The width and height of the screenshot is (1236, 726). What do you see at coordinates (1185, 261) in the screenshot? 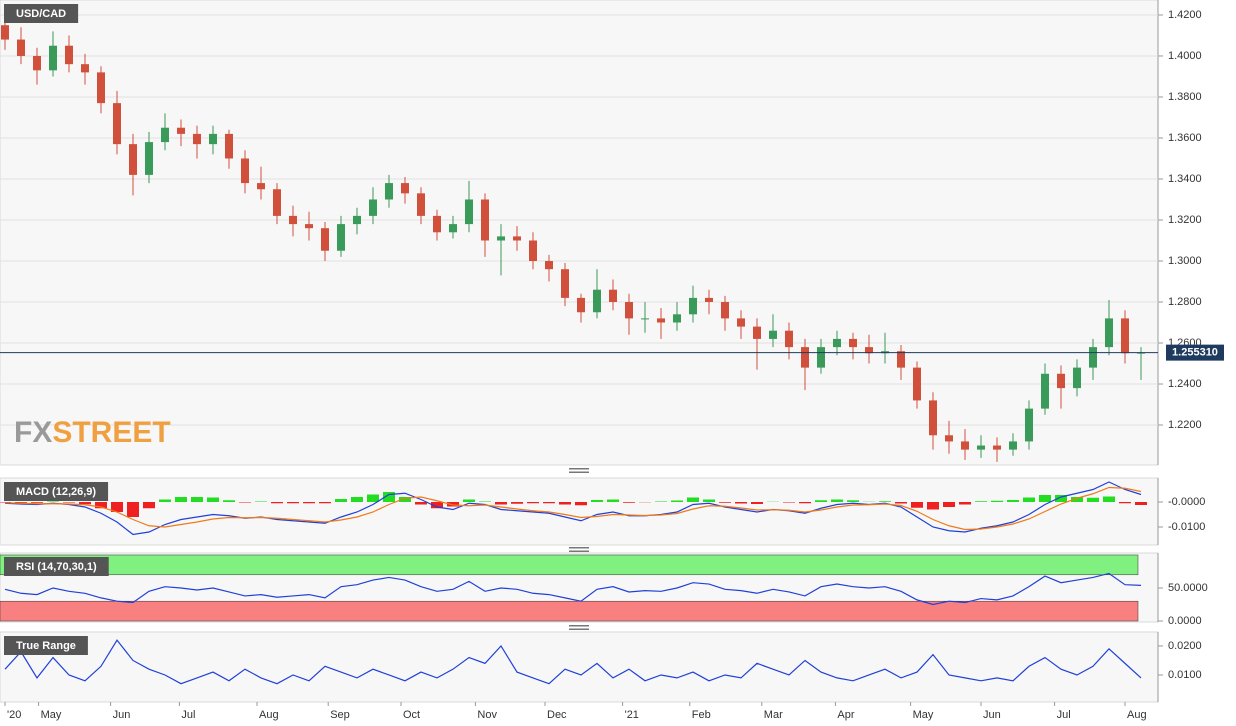
I see `y-tick-label: 1.3000` at bounding box center [1185, 261].